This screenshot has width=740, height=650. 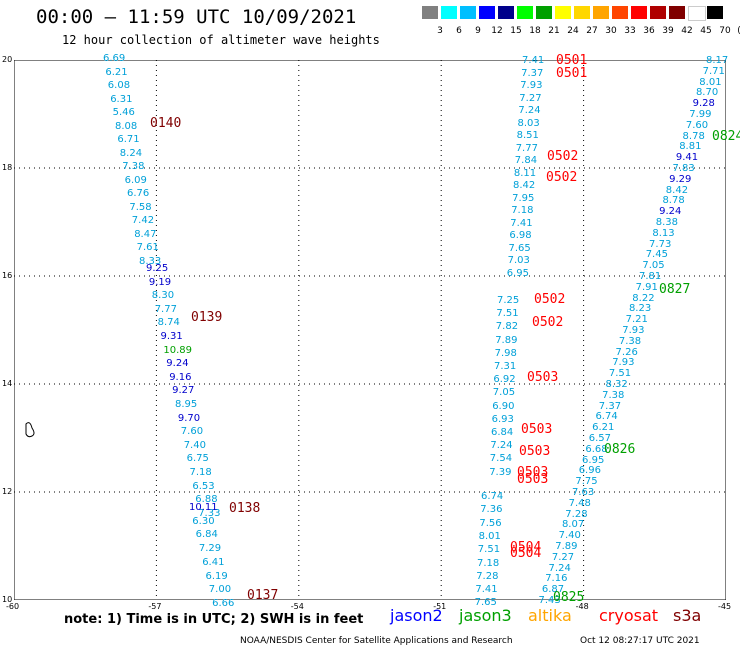 What do you see at coordinates (687, 158) in the screenshot?
I see `swh-value: 9.41` at bounding box center [687, 158].